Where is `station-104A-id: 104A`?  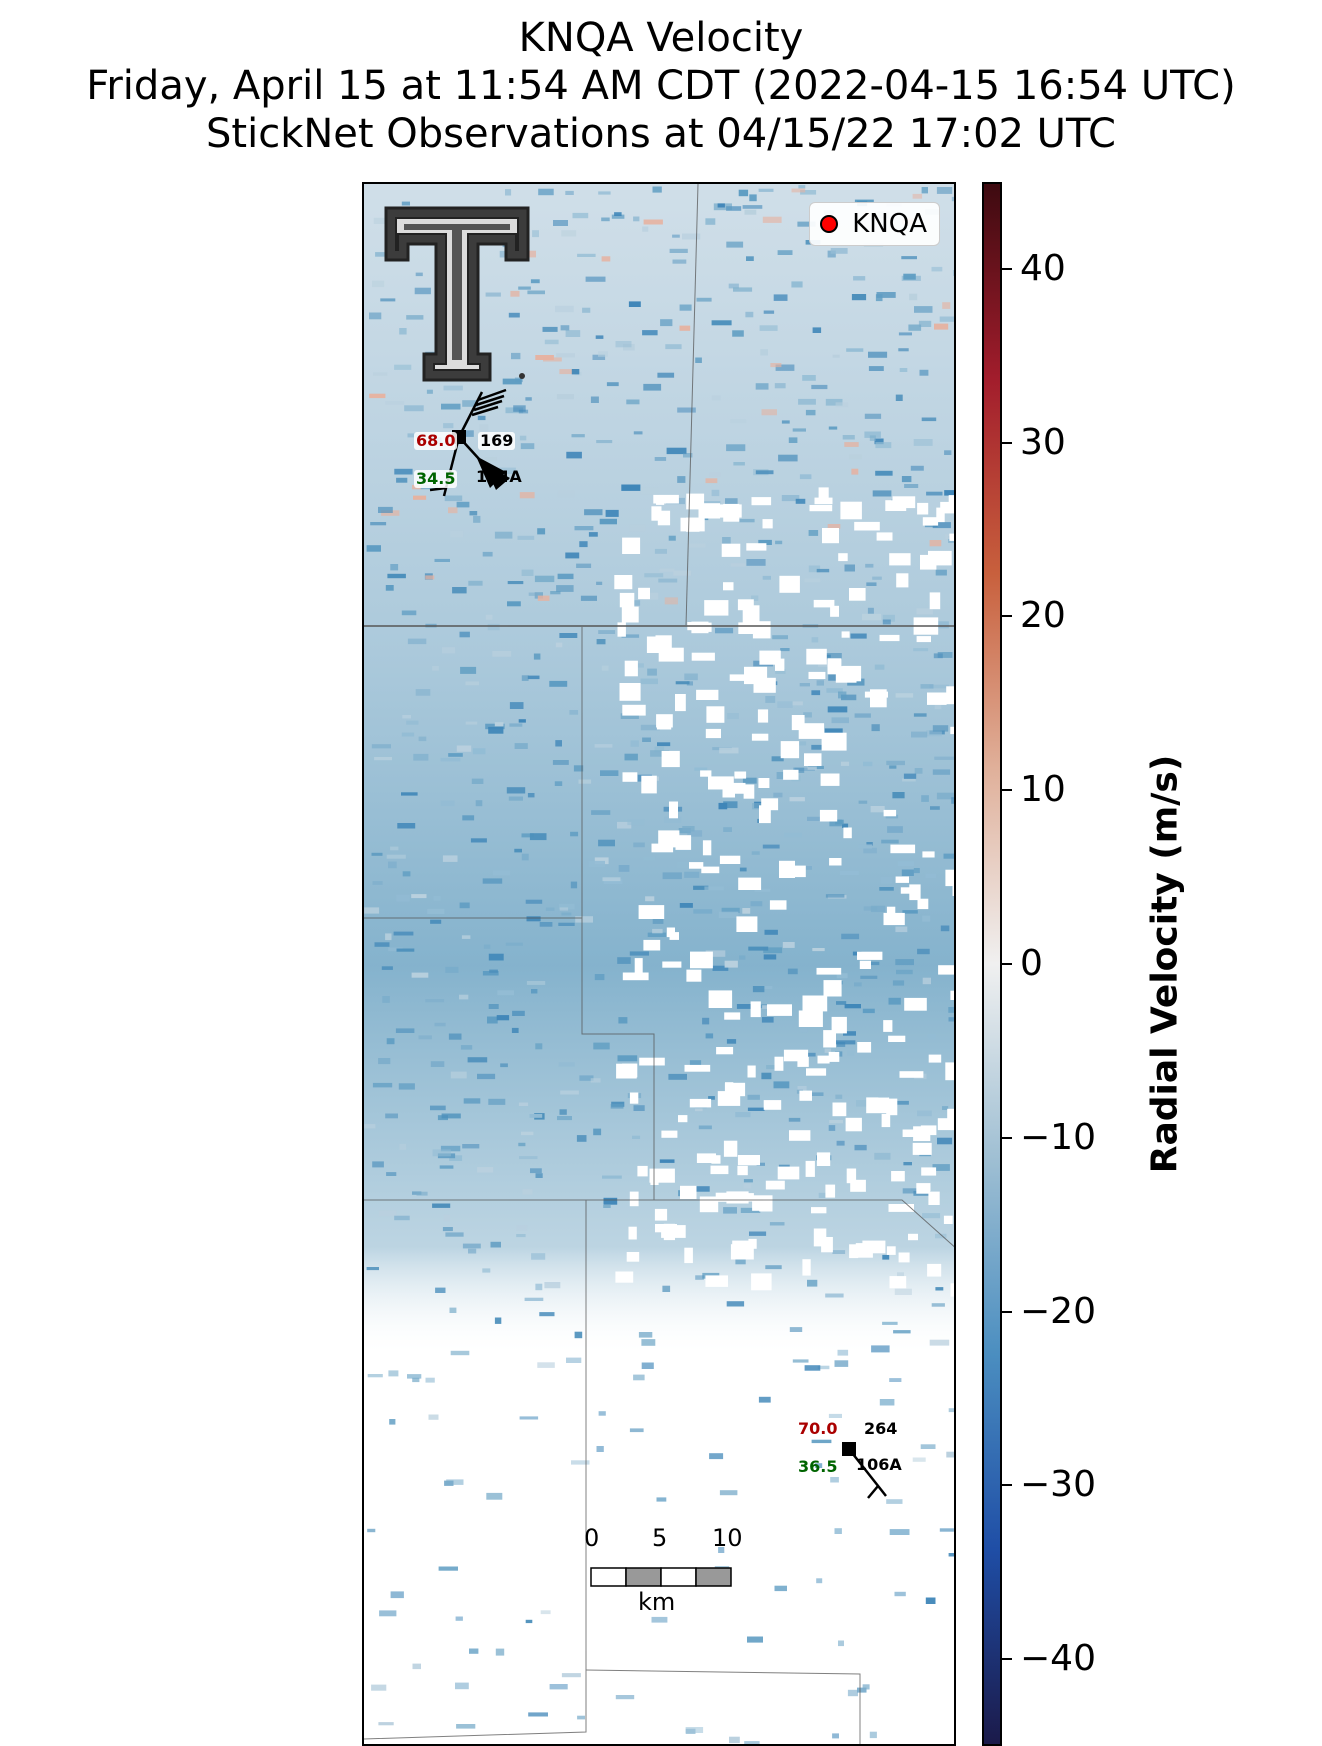
station-104A-id: 104A is located at coordinates (499, 476).